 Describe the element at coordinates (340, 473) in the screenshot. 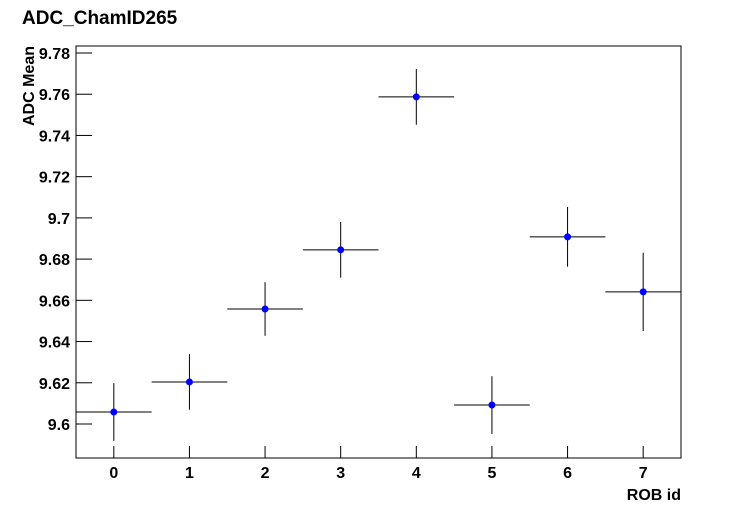

I see `x-tick-label: 3` at that location.